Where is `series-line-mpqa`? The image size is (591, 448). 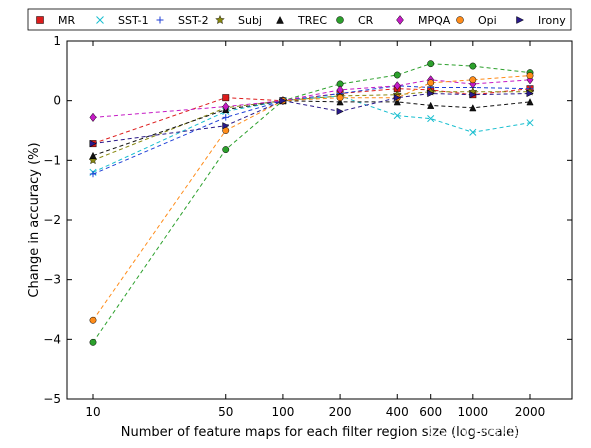 series-line-mpqa is located at coordinates (311, 98).